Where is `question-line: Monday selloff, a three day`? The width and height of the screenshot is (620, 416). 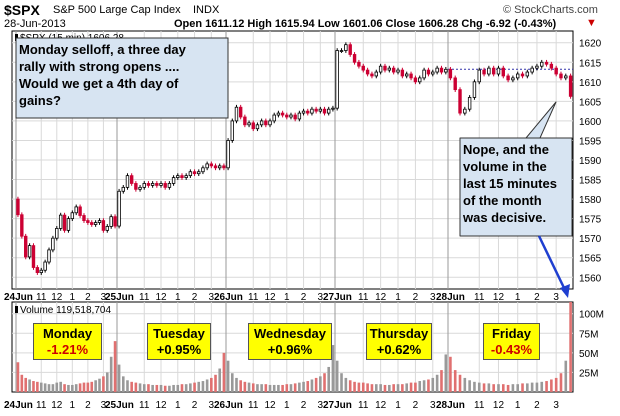 question-line: Monday selloff, a three day is located at coordinates (102, 49).